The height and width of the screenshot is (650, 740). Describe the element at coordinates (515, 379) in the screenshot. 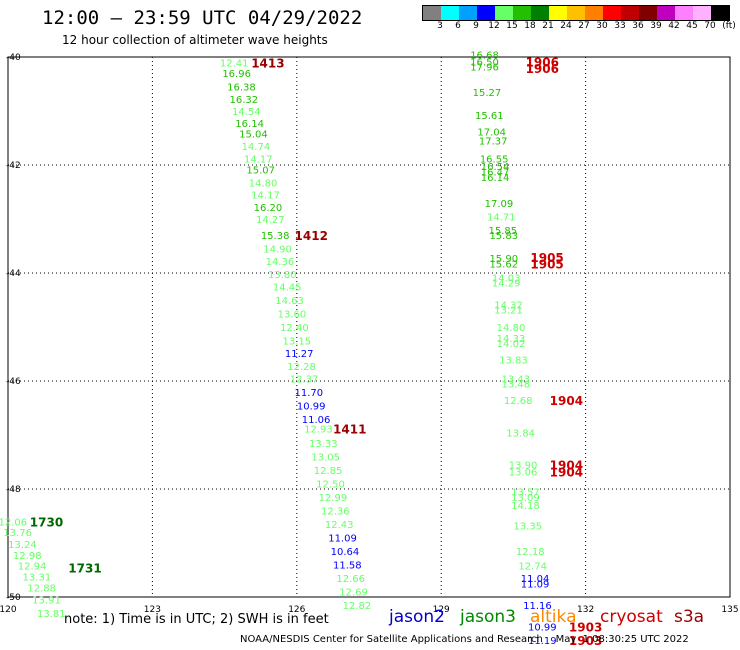

I see `swh-value-label: 13.43` at that location.